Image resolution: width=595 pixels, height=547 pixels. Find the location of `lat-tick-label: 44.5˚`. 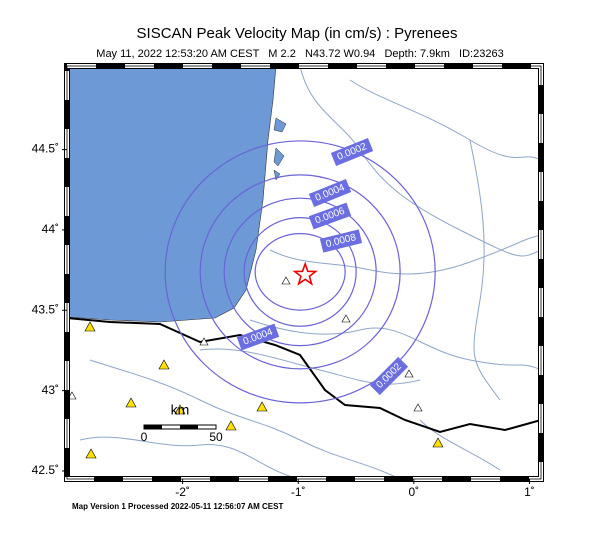

lat-tick-label: 44.5˚ is located at coordinates (45, 149).